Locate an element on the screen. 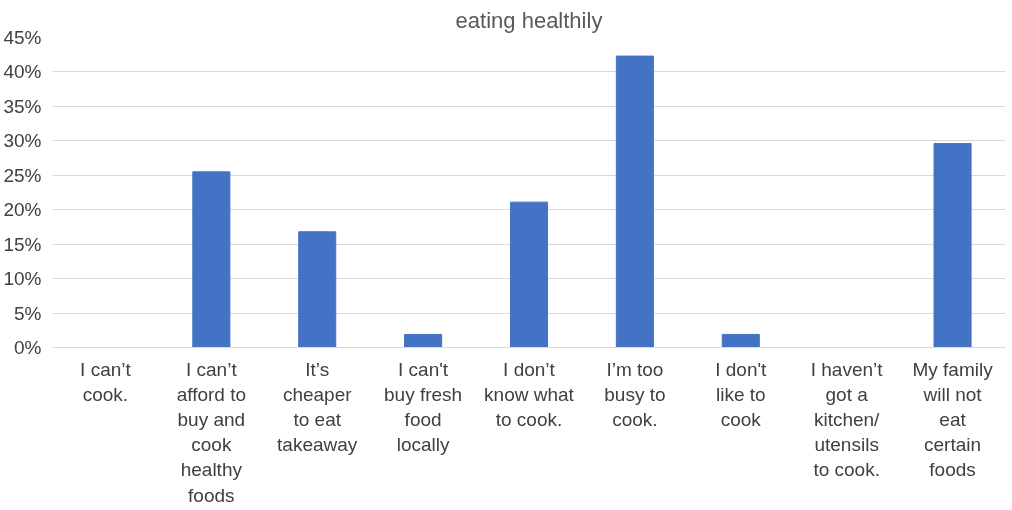 The height and width of the screenshot is (510, 1012). x-tick-label: I can’t afford to buy and cook healthy foods is located at coordinates (211, 432).